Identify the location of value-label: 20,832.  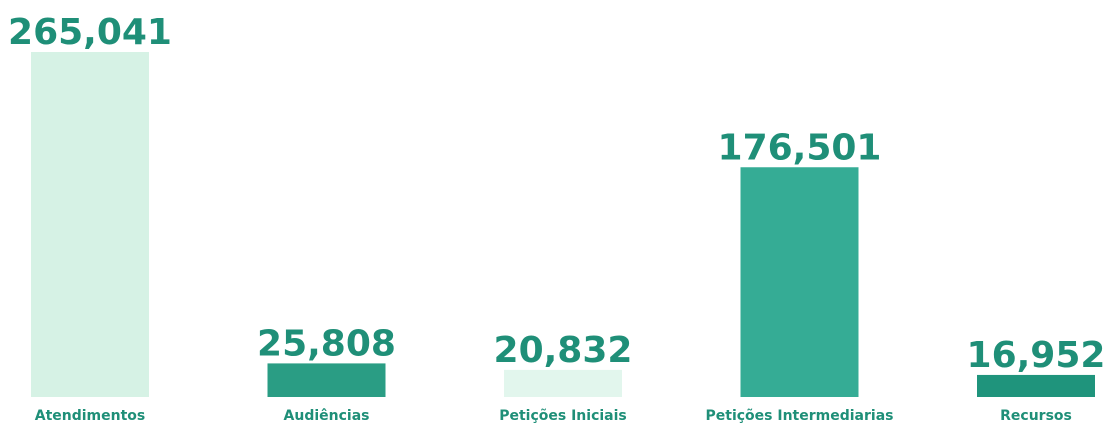
(563, 350).